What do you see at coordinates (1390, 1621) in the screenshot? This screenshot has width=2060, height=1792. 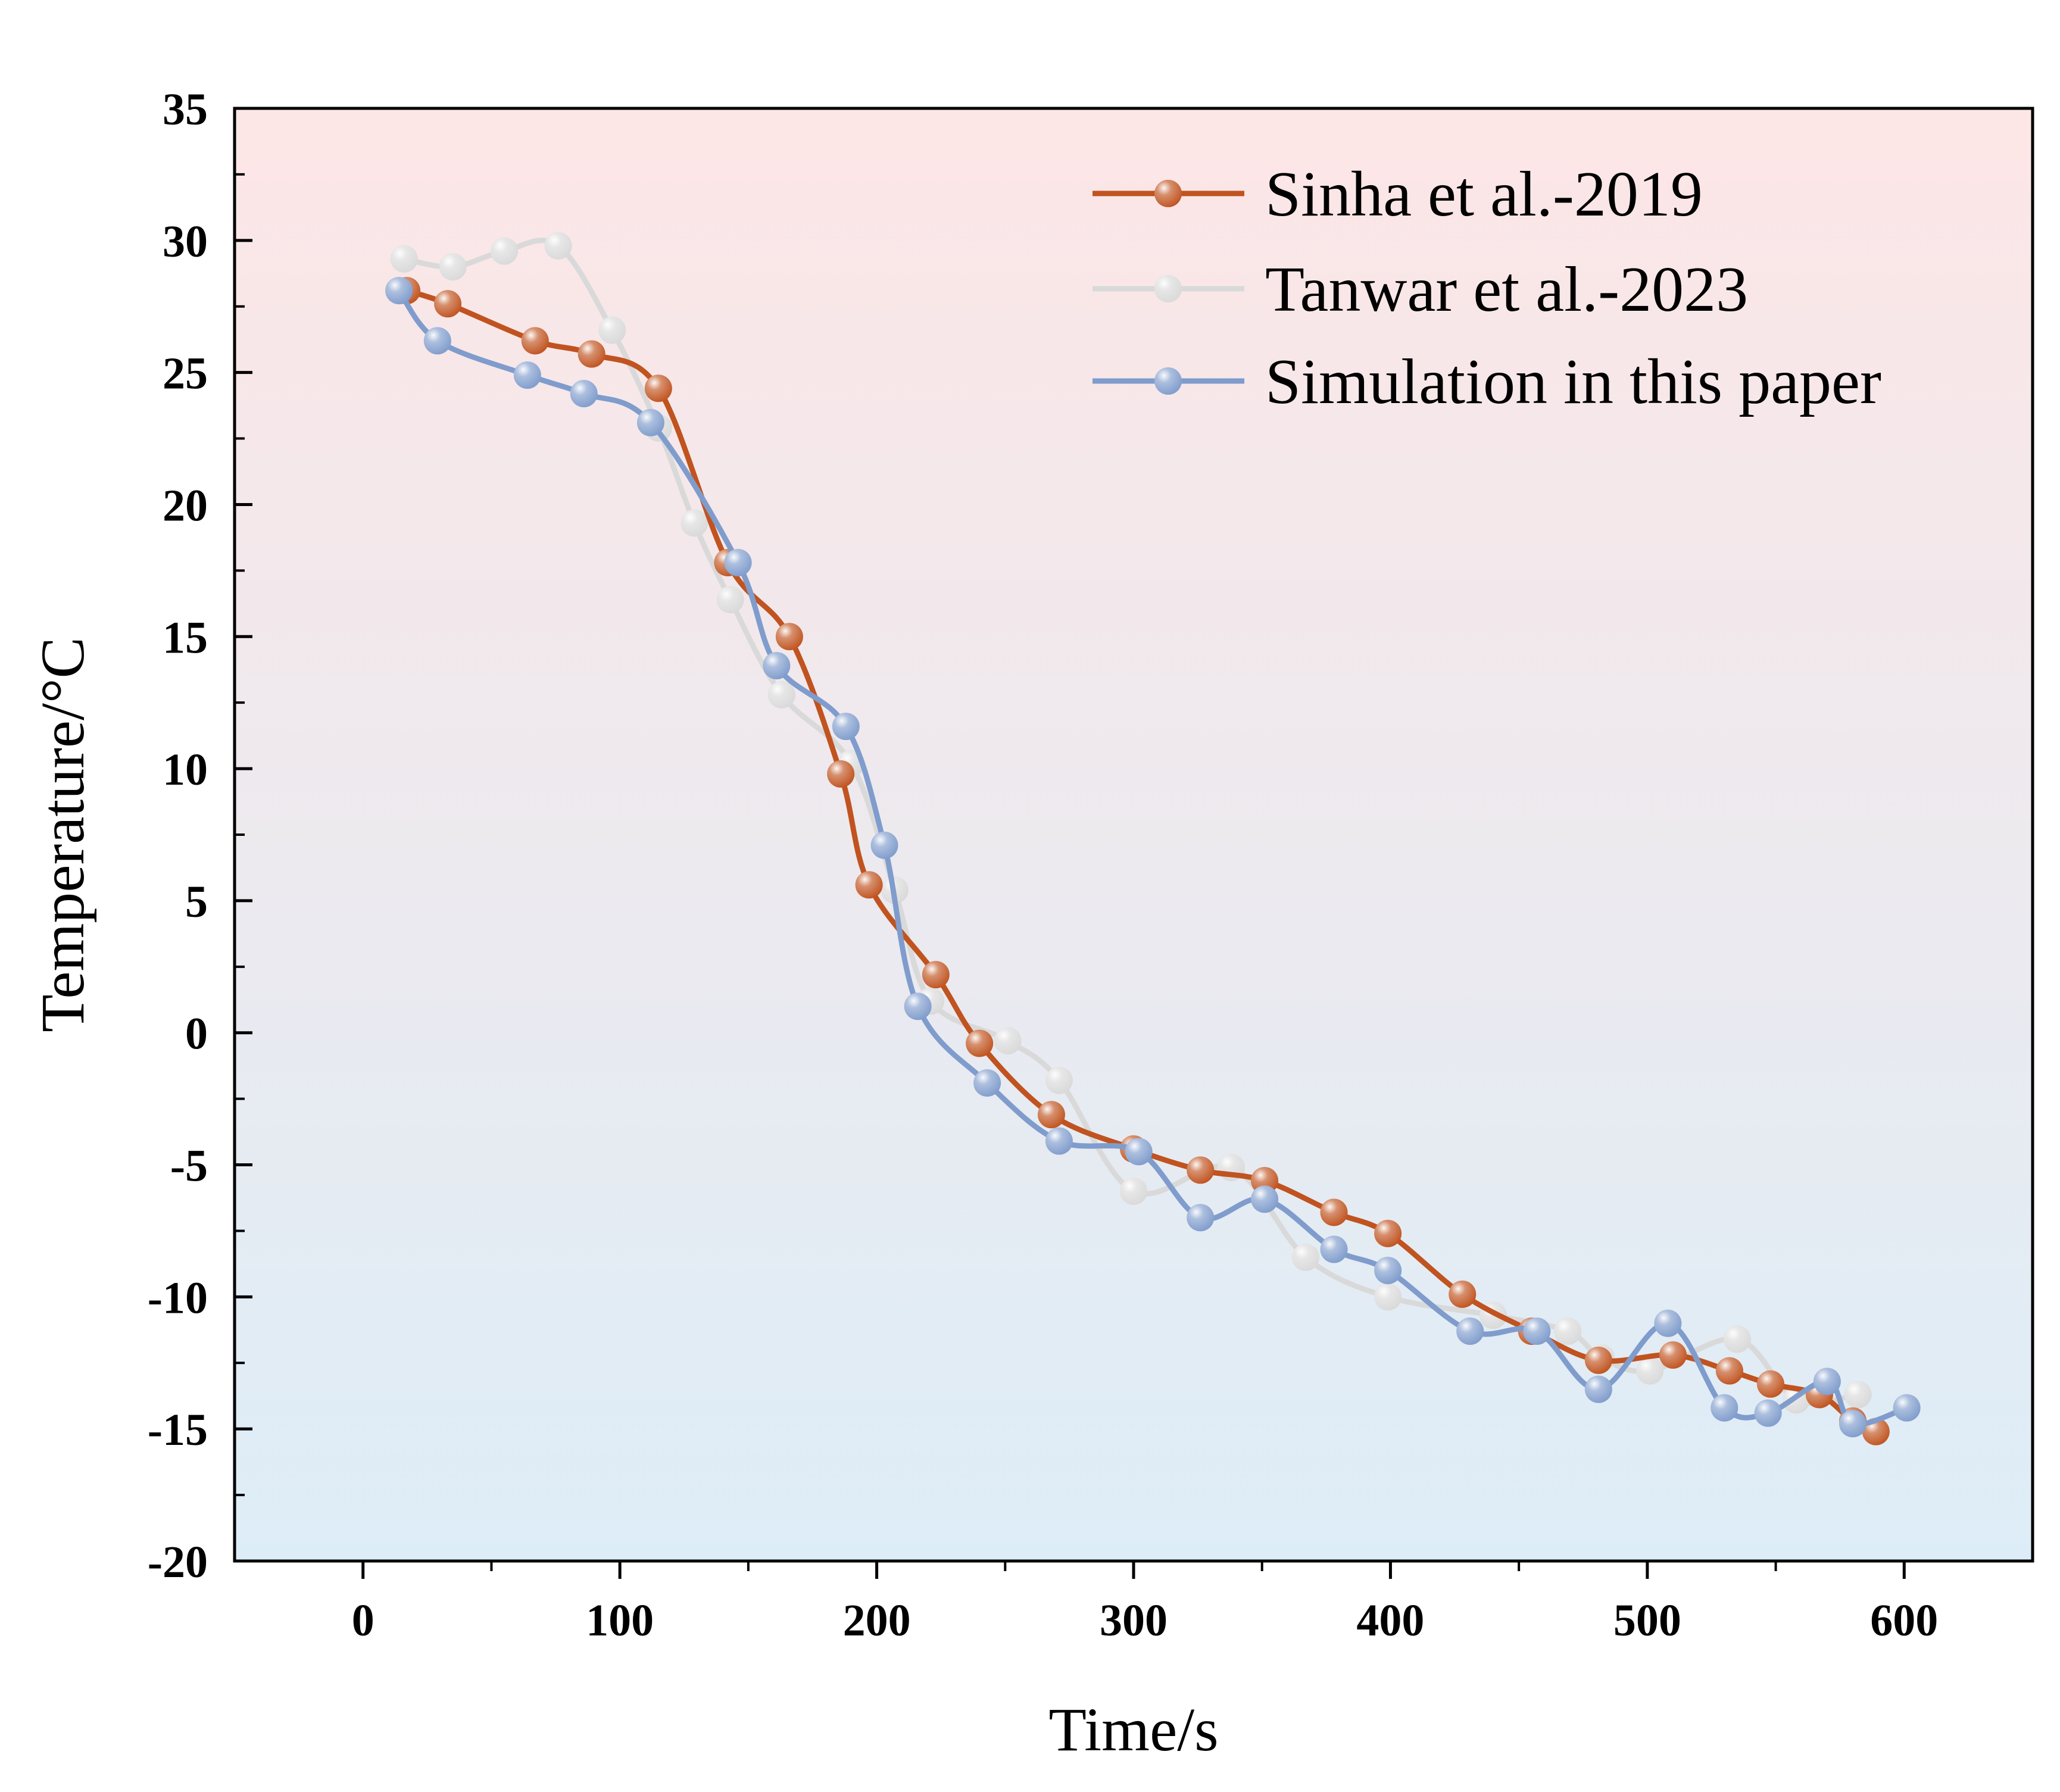 I see `x-tick-label: 400` at bounding box center [1390, 1621].